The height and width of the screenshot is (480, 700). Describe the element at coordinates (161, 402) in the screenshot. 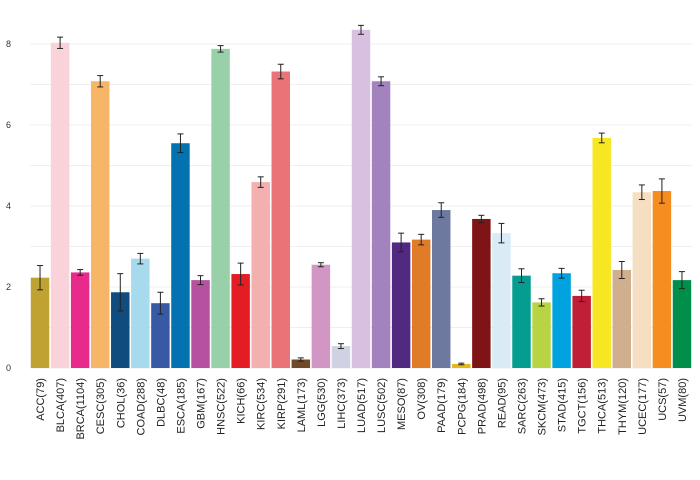

I see `x-tick-label: DLBC(48)` at that location.